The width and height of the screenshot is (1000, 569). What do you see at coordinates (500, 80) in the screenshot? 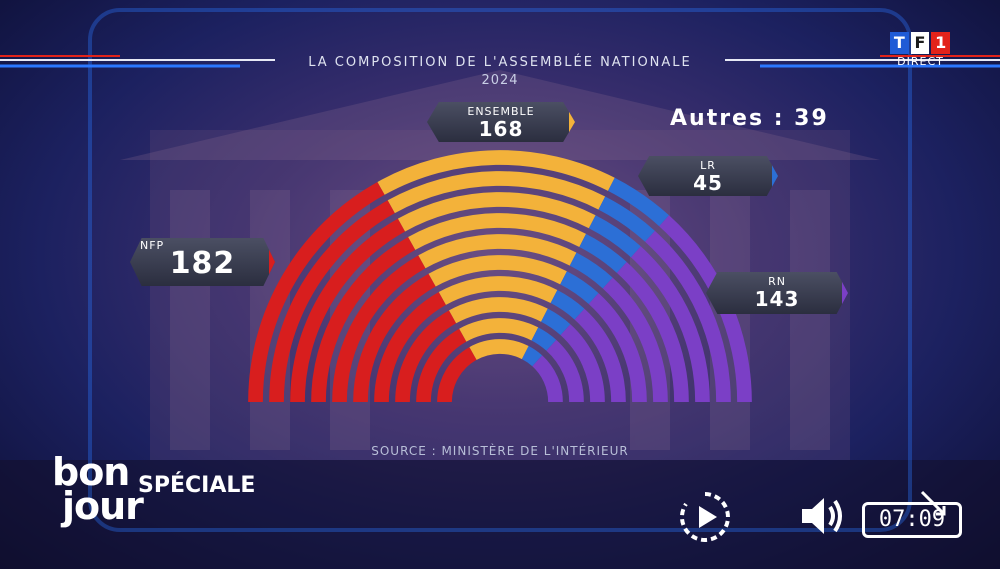
I see `chart-year: 2024` at bounding box center [500, 80].